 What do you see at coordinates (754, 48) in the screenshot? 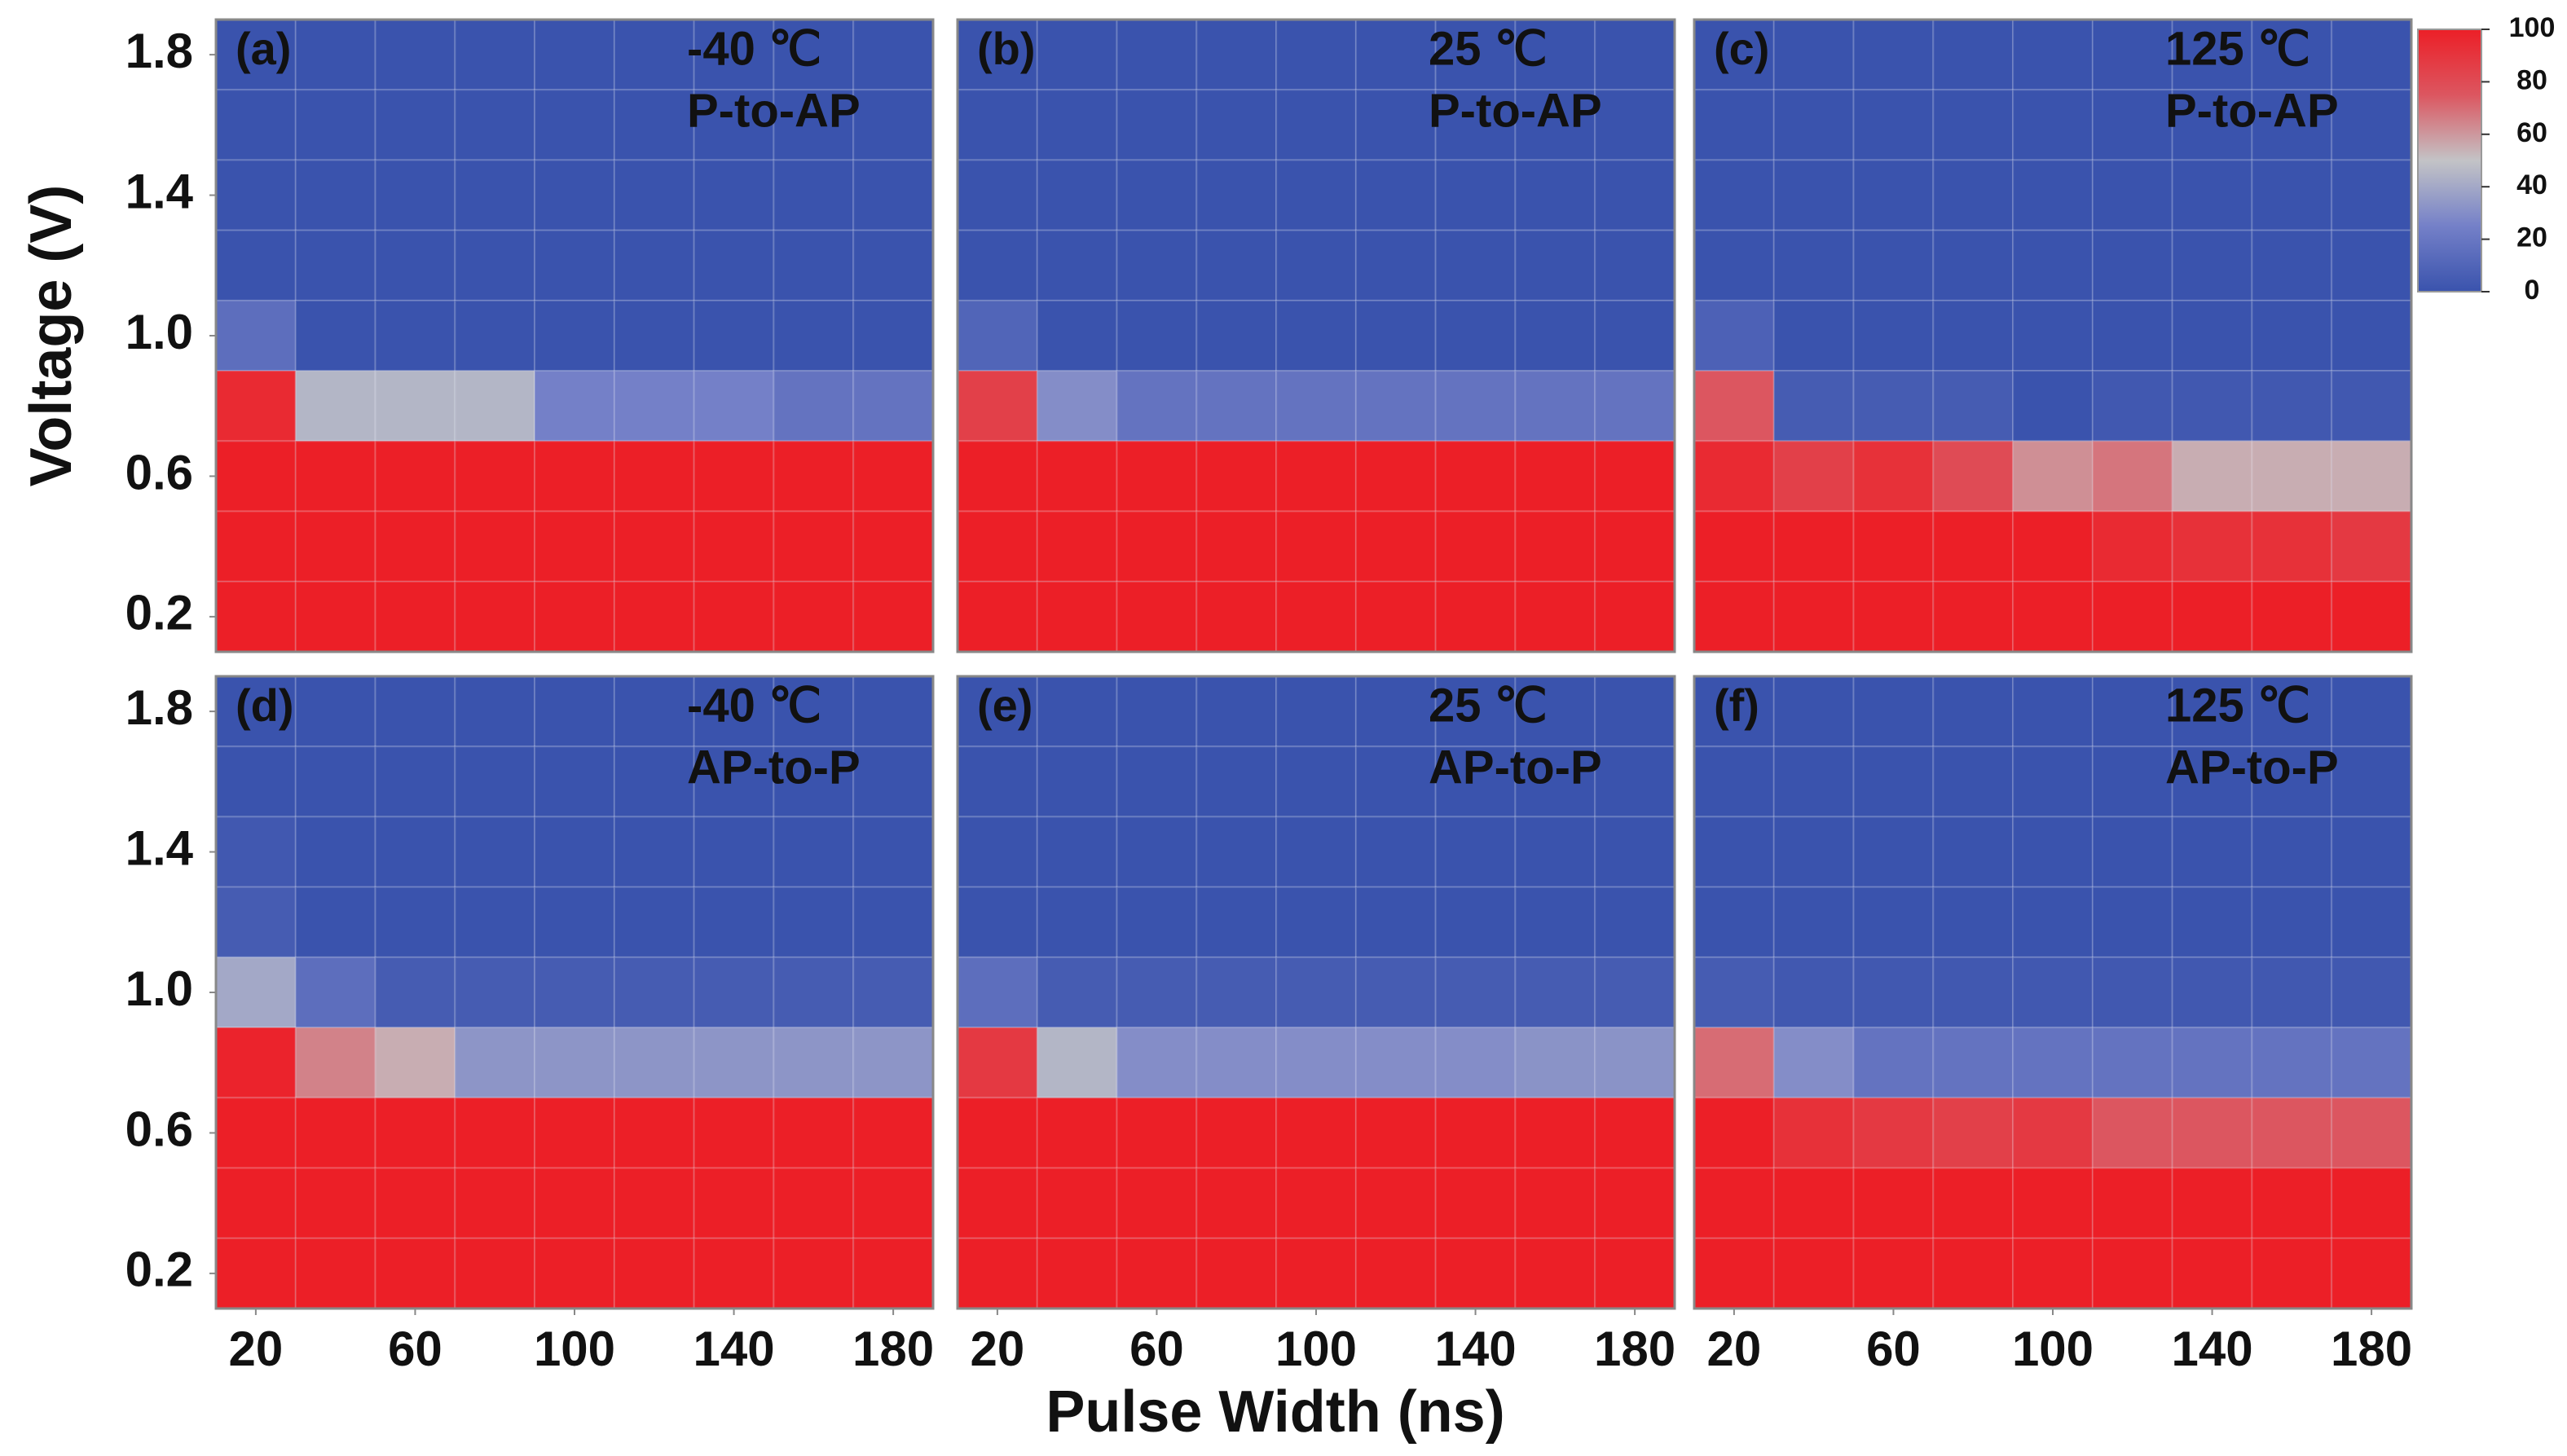
I see `panel-temperature: -40 ℃` at bounding box center [754, 48].